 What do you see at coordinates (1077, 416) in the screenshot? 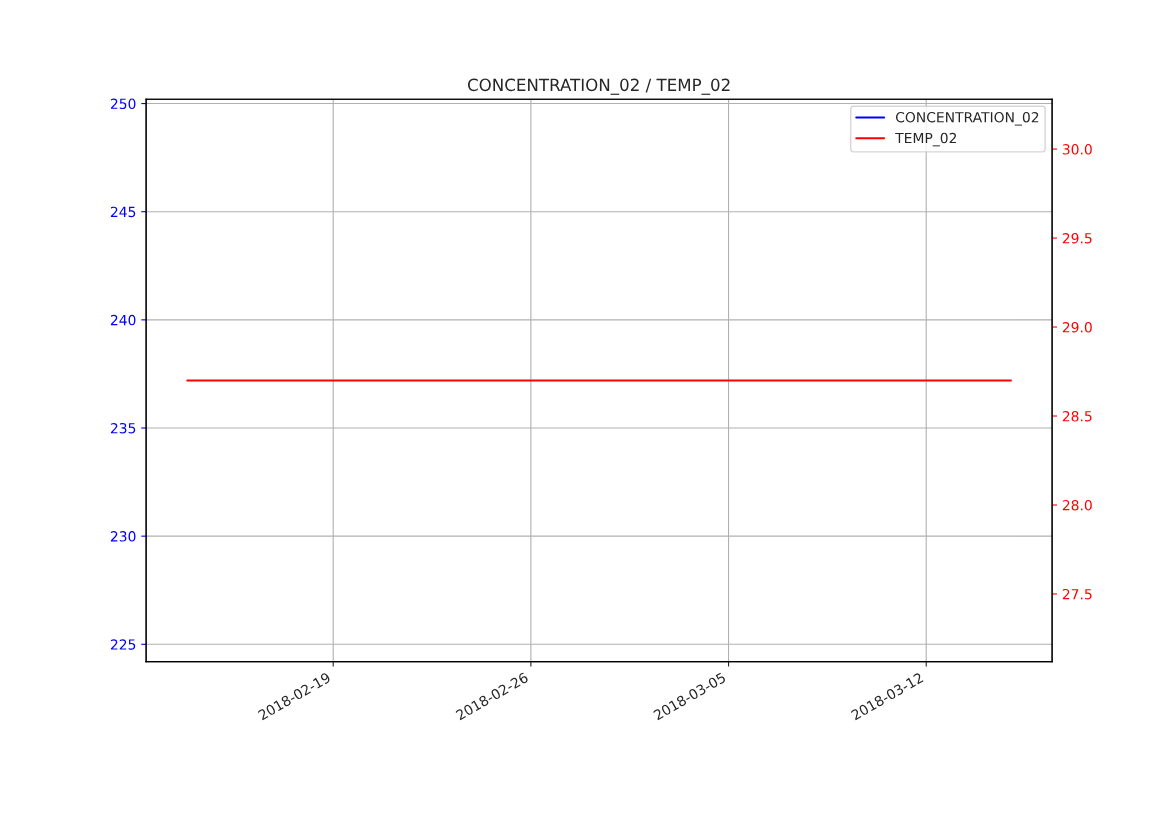
I see `y2-tick-label: 28.5` at bounding box center [1077, 416].